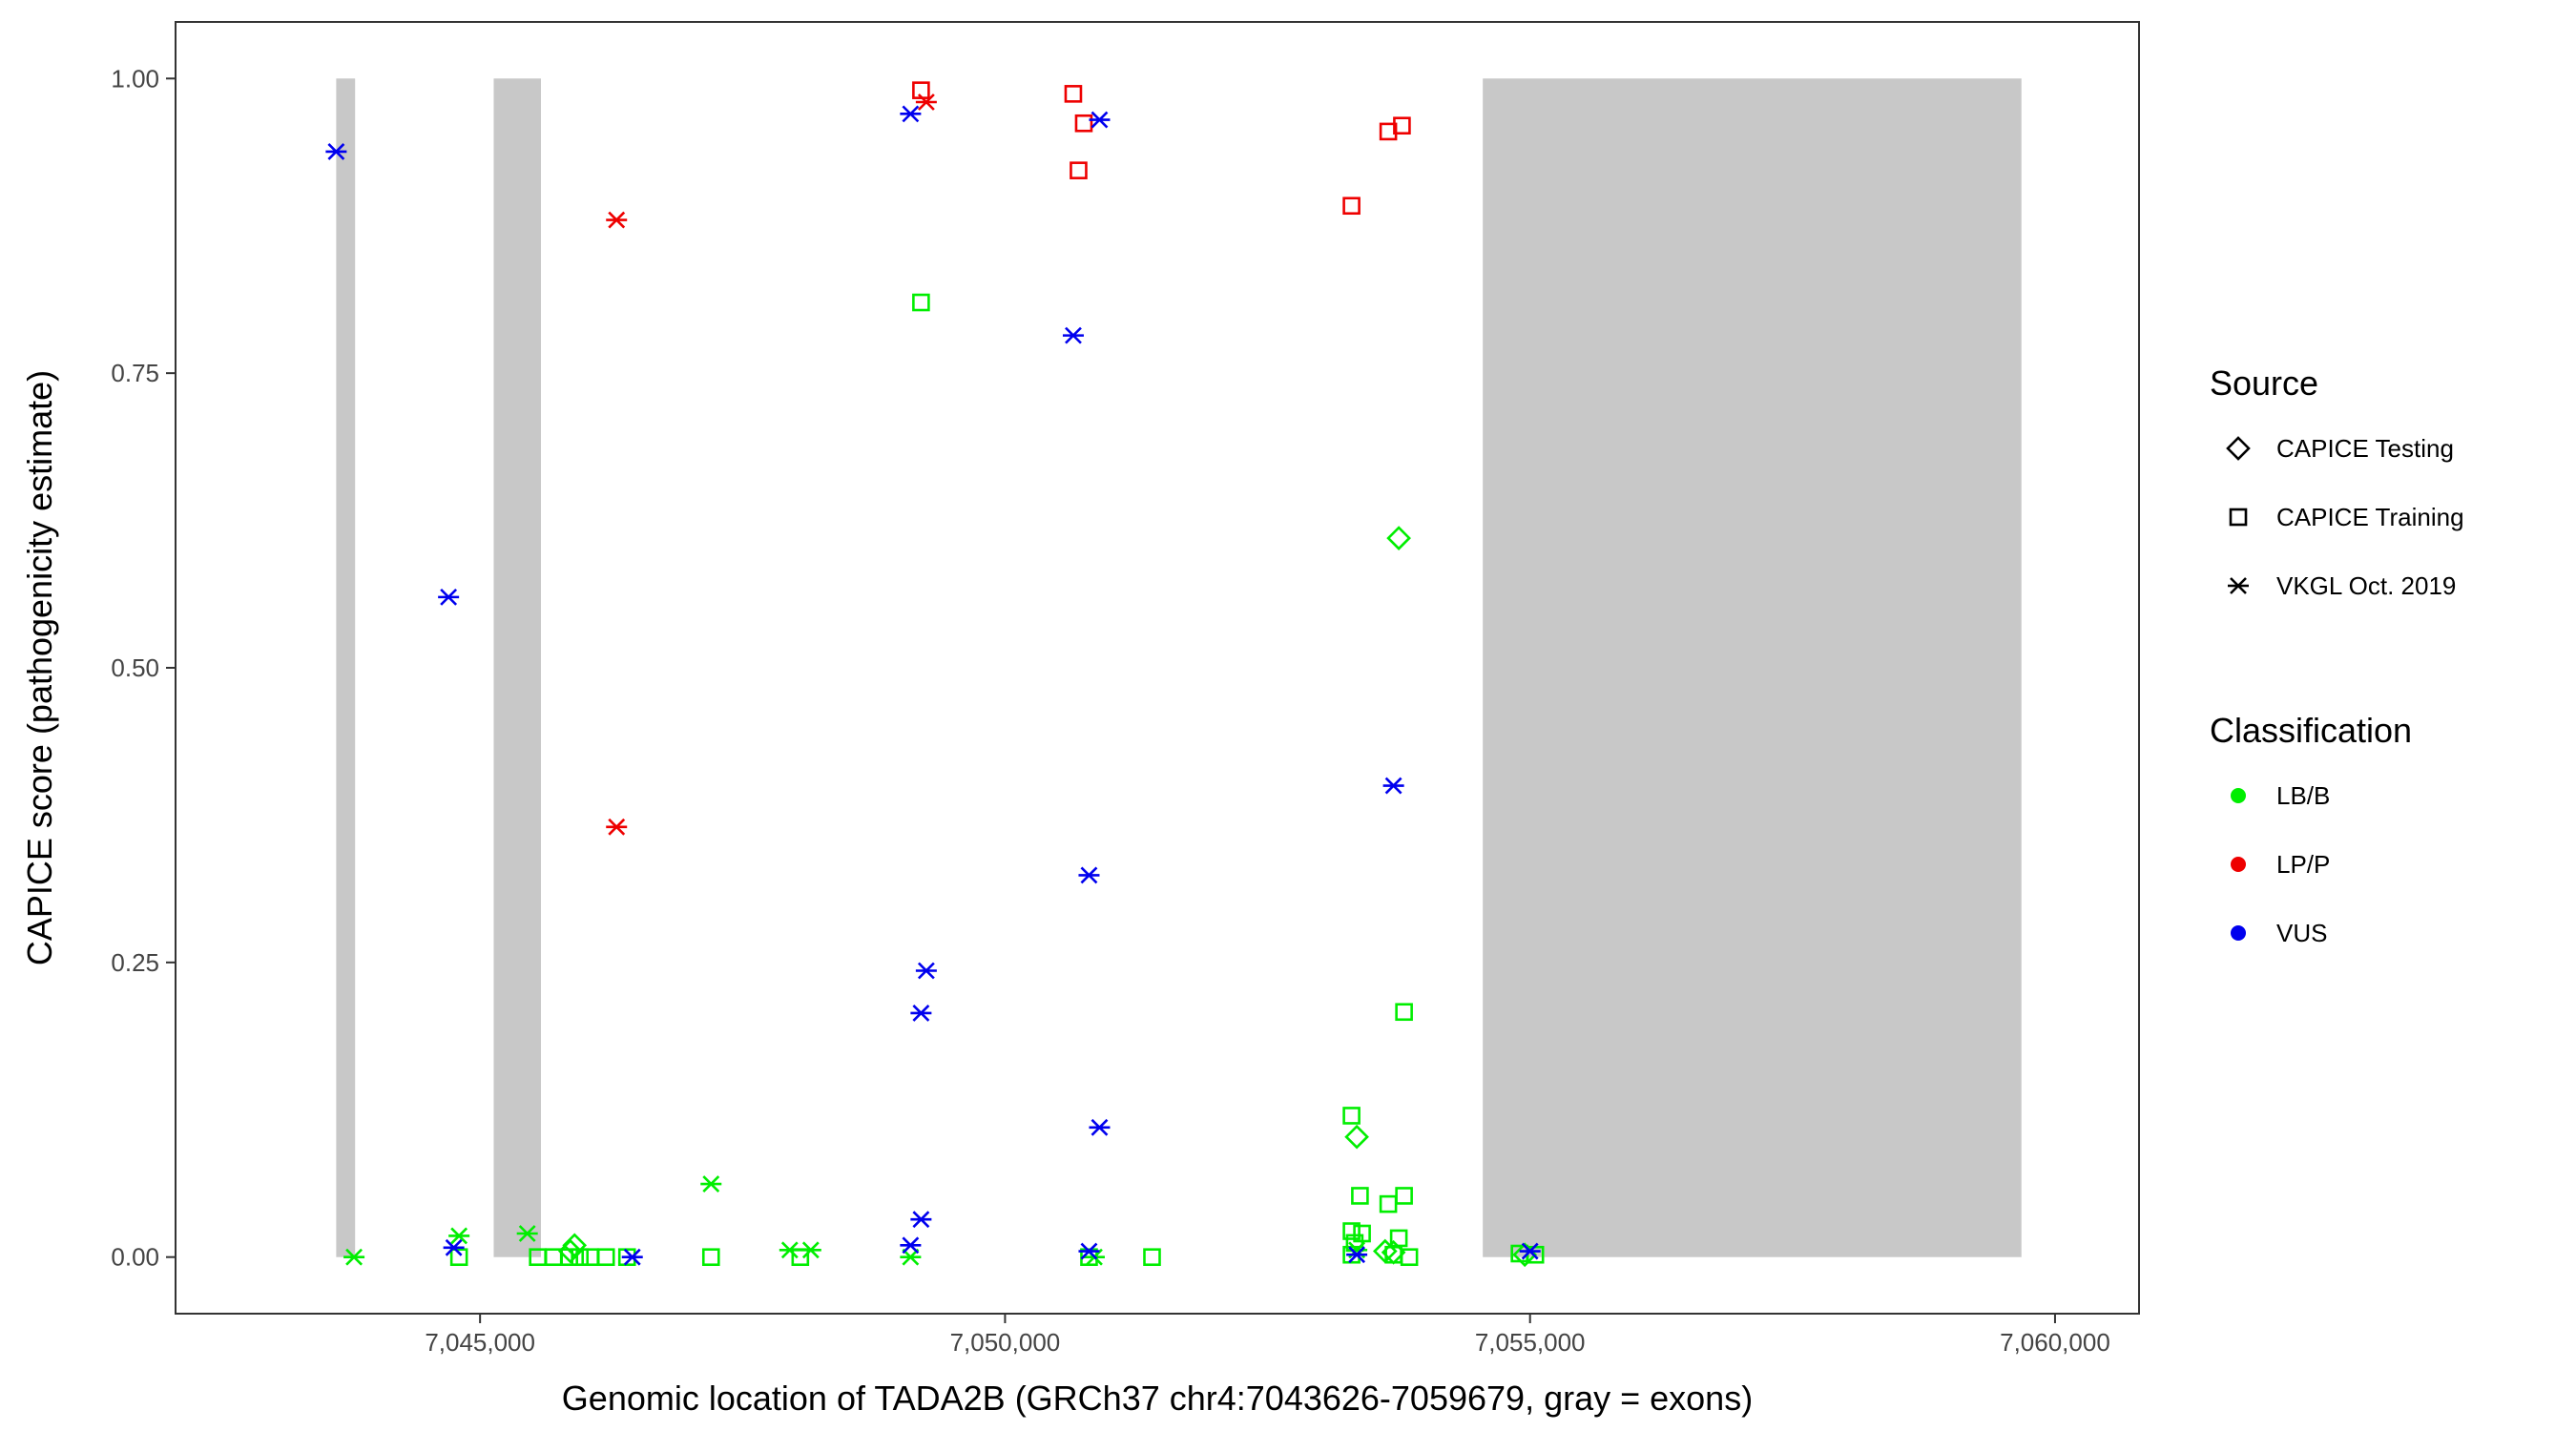  What do you see at coordinates (135, 667) in the screenshot?
I see `y-tick-label: 0.50` at bounding box center [135, 667].